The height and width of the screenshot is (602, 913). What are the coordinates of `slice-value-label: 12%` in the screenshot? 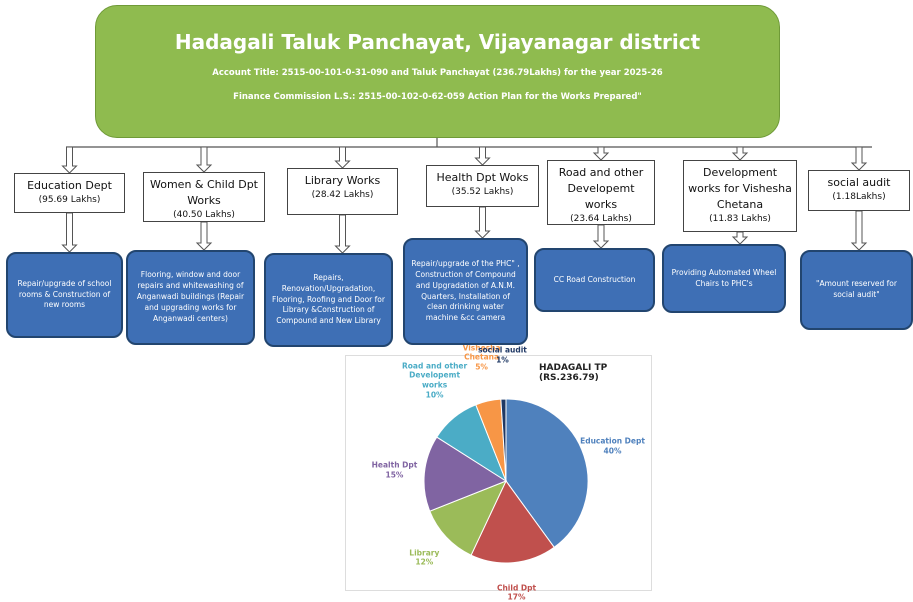 It's located at (424, 562).